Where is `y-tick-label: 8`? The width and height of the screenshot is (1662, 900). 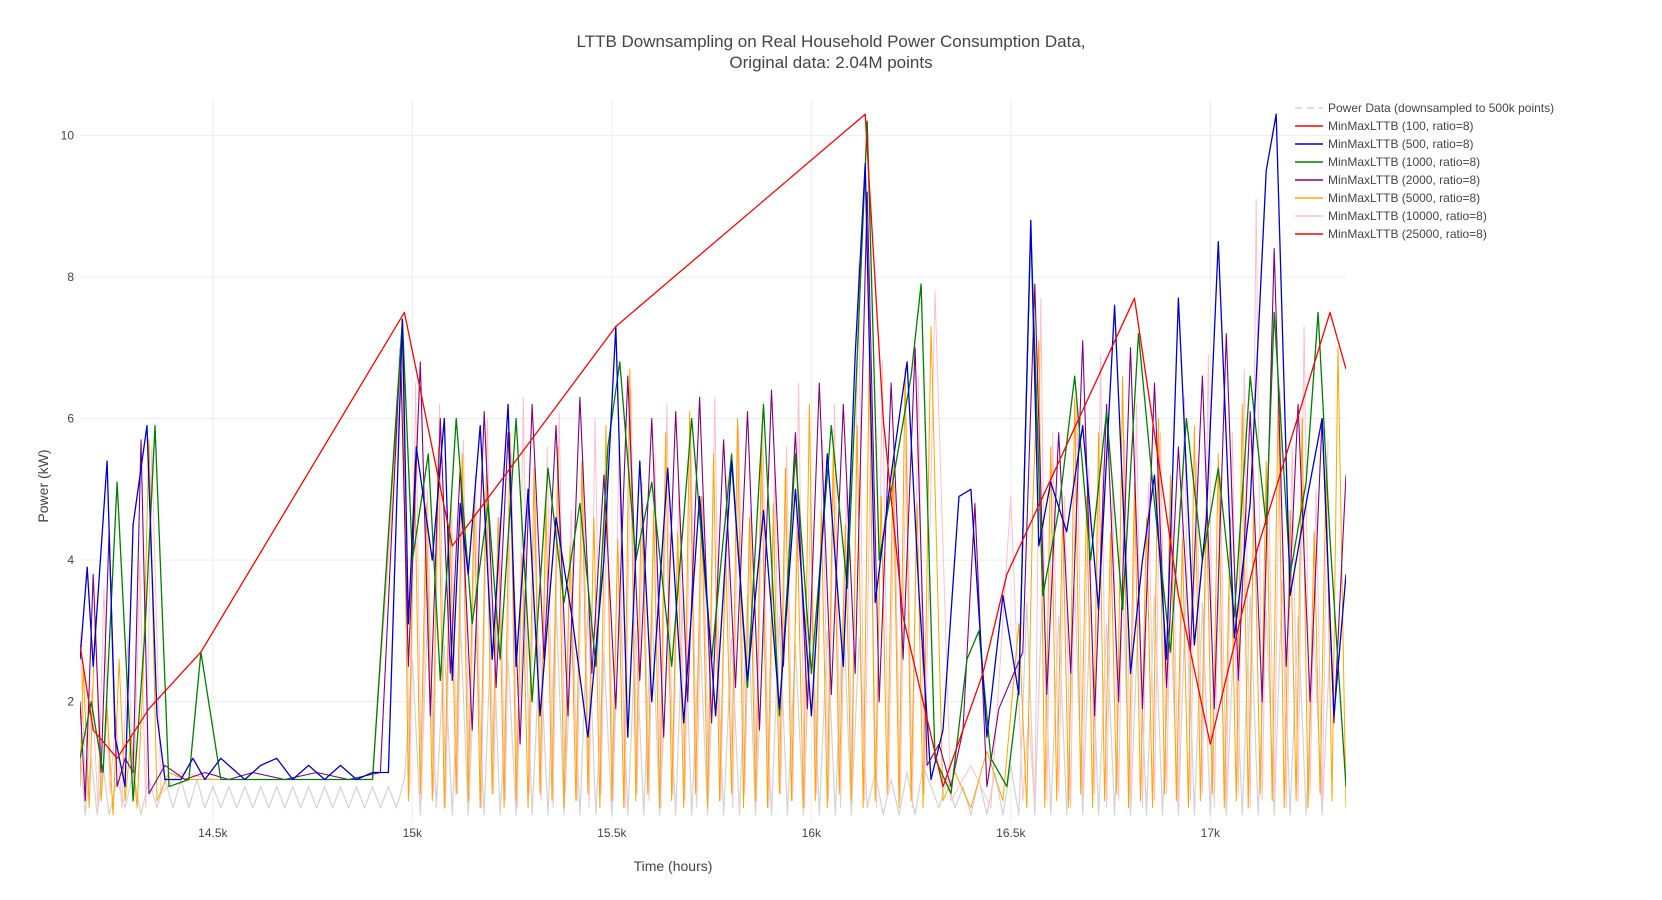 y-tick-label: 8 is located at coordinates (70, 277).